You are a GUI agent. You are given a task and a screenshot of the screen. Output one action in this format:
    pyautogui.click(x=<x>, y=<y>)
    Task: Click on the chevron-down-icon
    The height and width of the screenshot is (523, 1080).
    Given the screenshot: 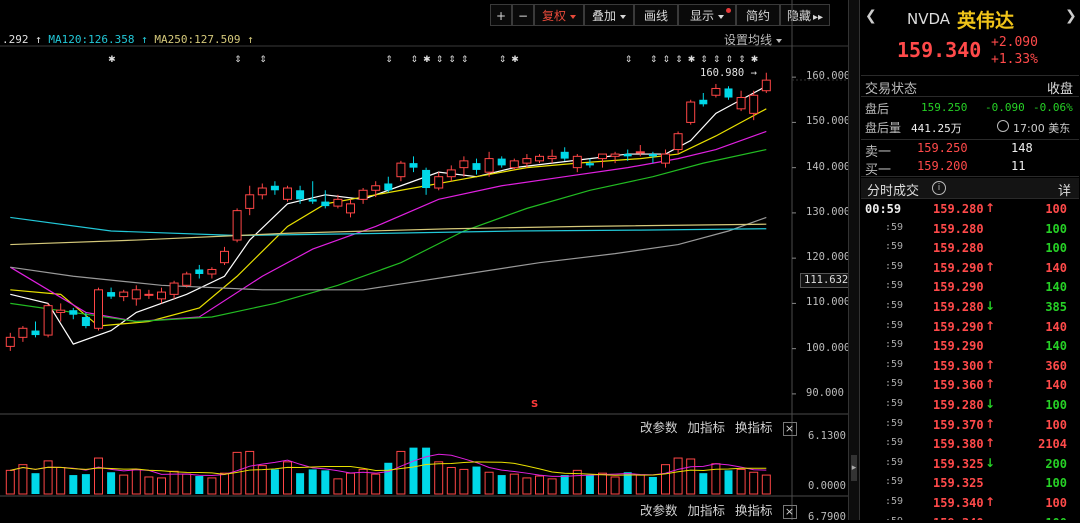 What is the action you would take?
    pyautogui.click(x=573, y=16)
    